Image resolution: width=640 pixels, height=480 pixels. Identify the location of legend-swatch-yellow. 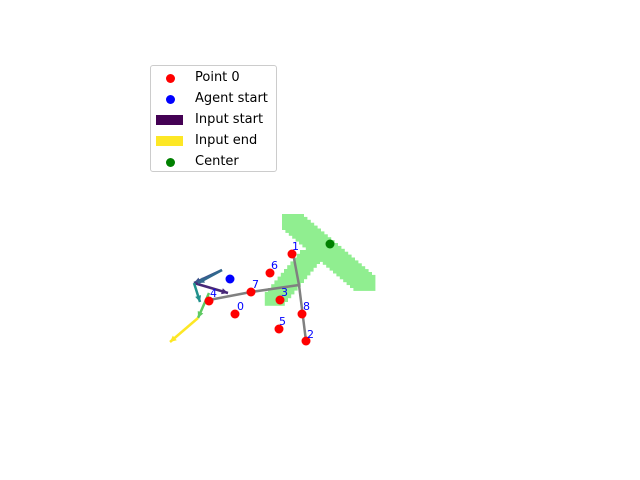
(169, 141).